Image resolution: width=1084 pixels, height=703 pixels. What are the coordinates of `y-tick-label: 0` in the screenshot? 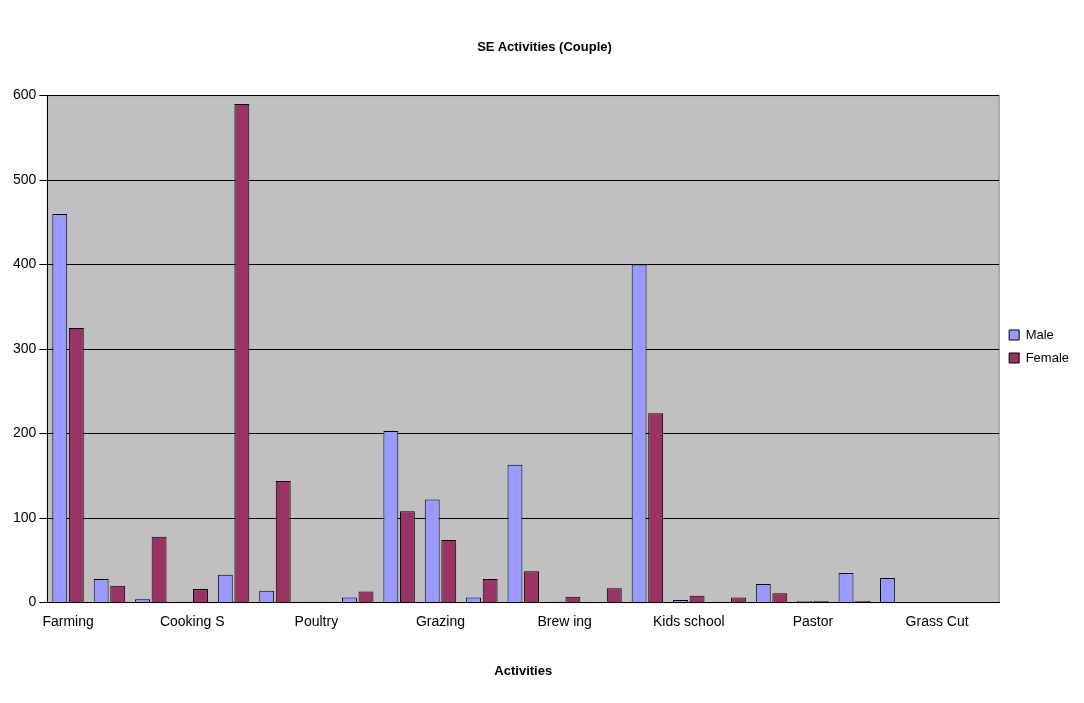 It's located at (32, 601).